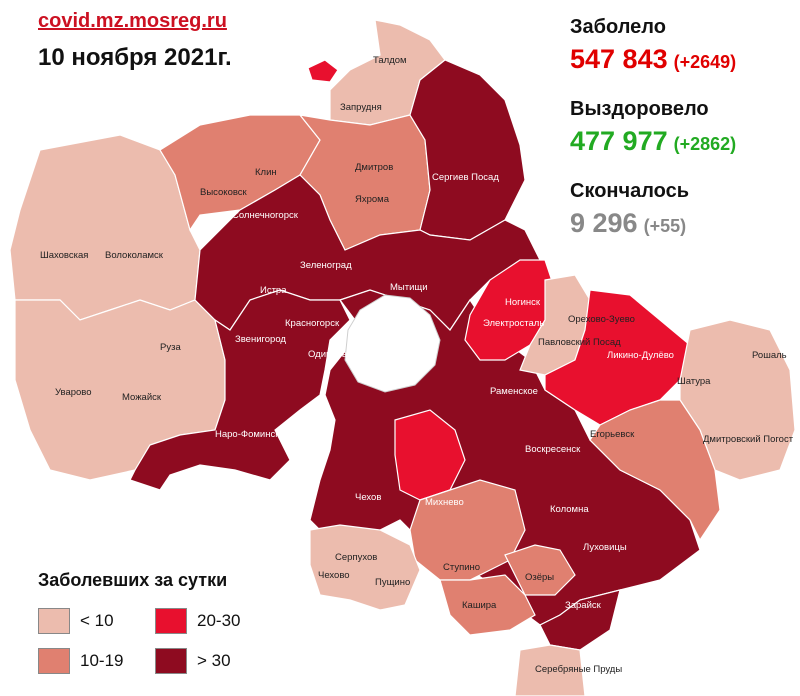  What do you see at coordinates (214, 660) in the screenshot?
I see `legend-label: > 30` at bounding box center [214, 660].